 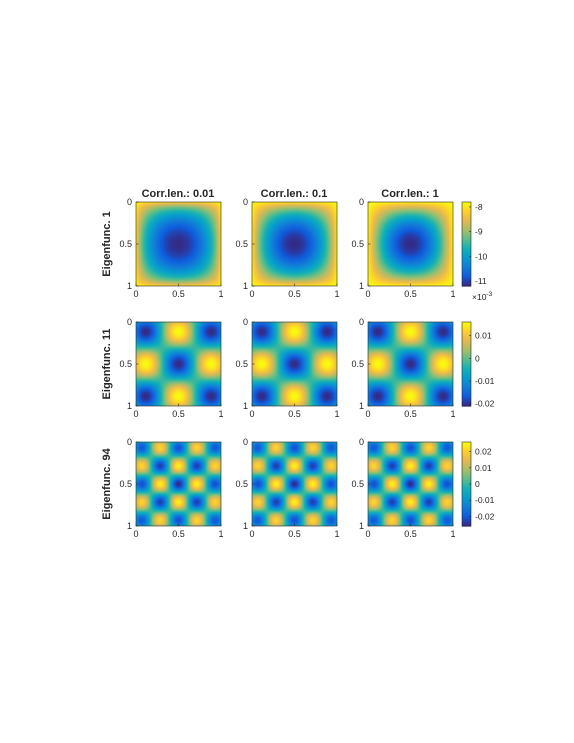 What do you see at coordinates (403, 248) in the screenshot?
I see `heatmap-panel-r0-c2: 0 0.5 100.51` at bounding box center [403, 248].